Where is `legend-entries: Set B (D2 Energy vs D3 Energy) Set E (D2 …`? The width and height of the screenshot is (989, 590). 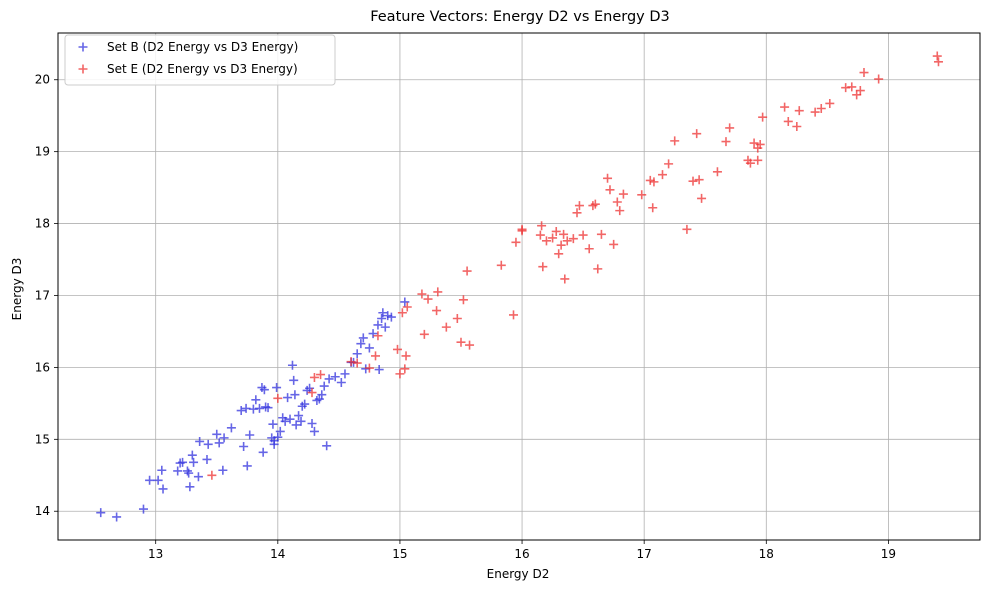 legend-entries: Set B (D2 Energy vs D3 Energy) Set E (D2 … is located at coordinates (188, 58).